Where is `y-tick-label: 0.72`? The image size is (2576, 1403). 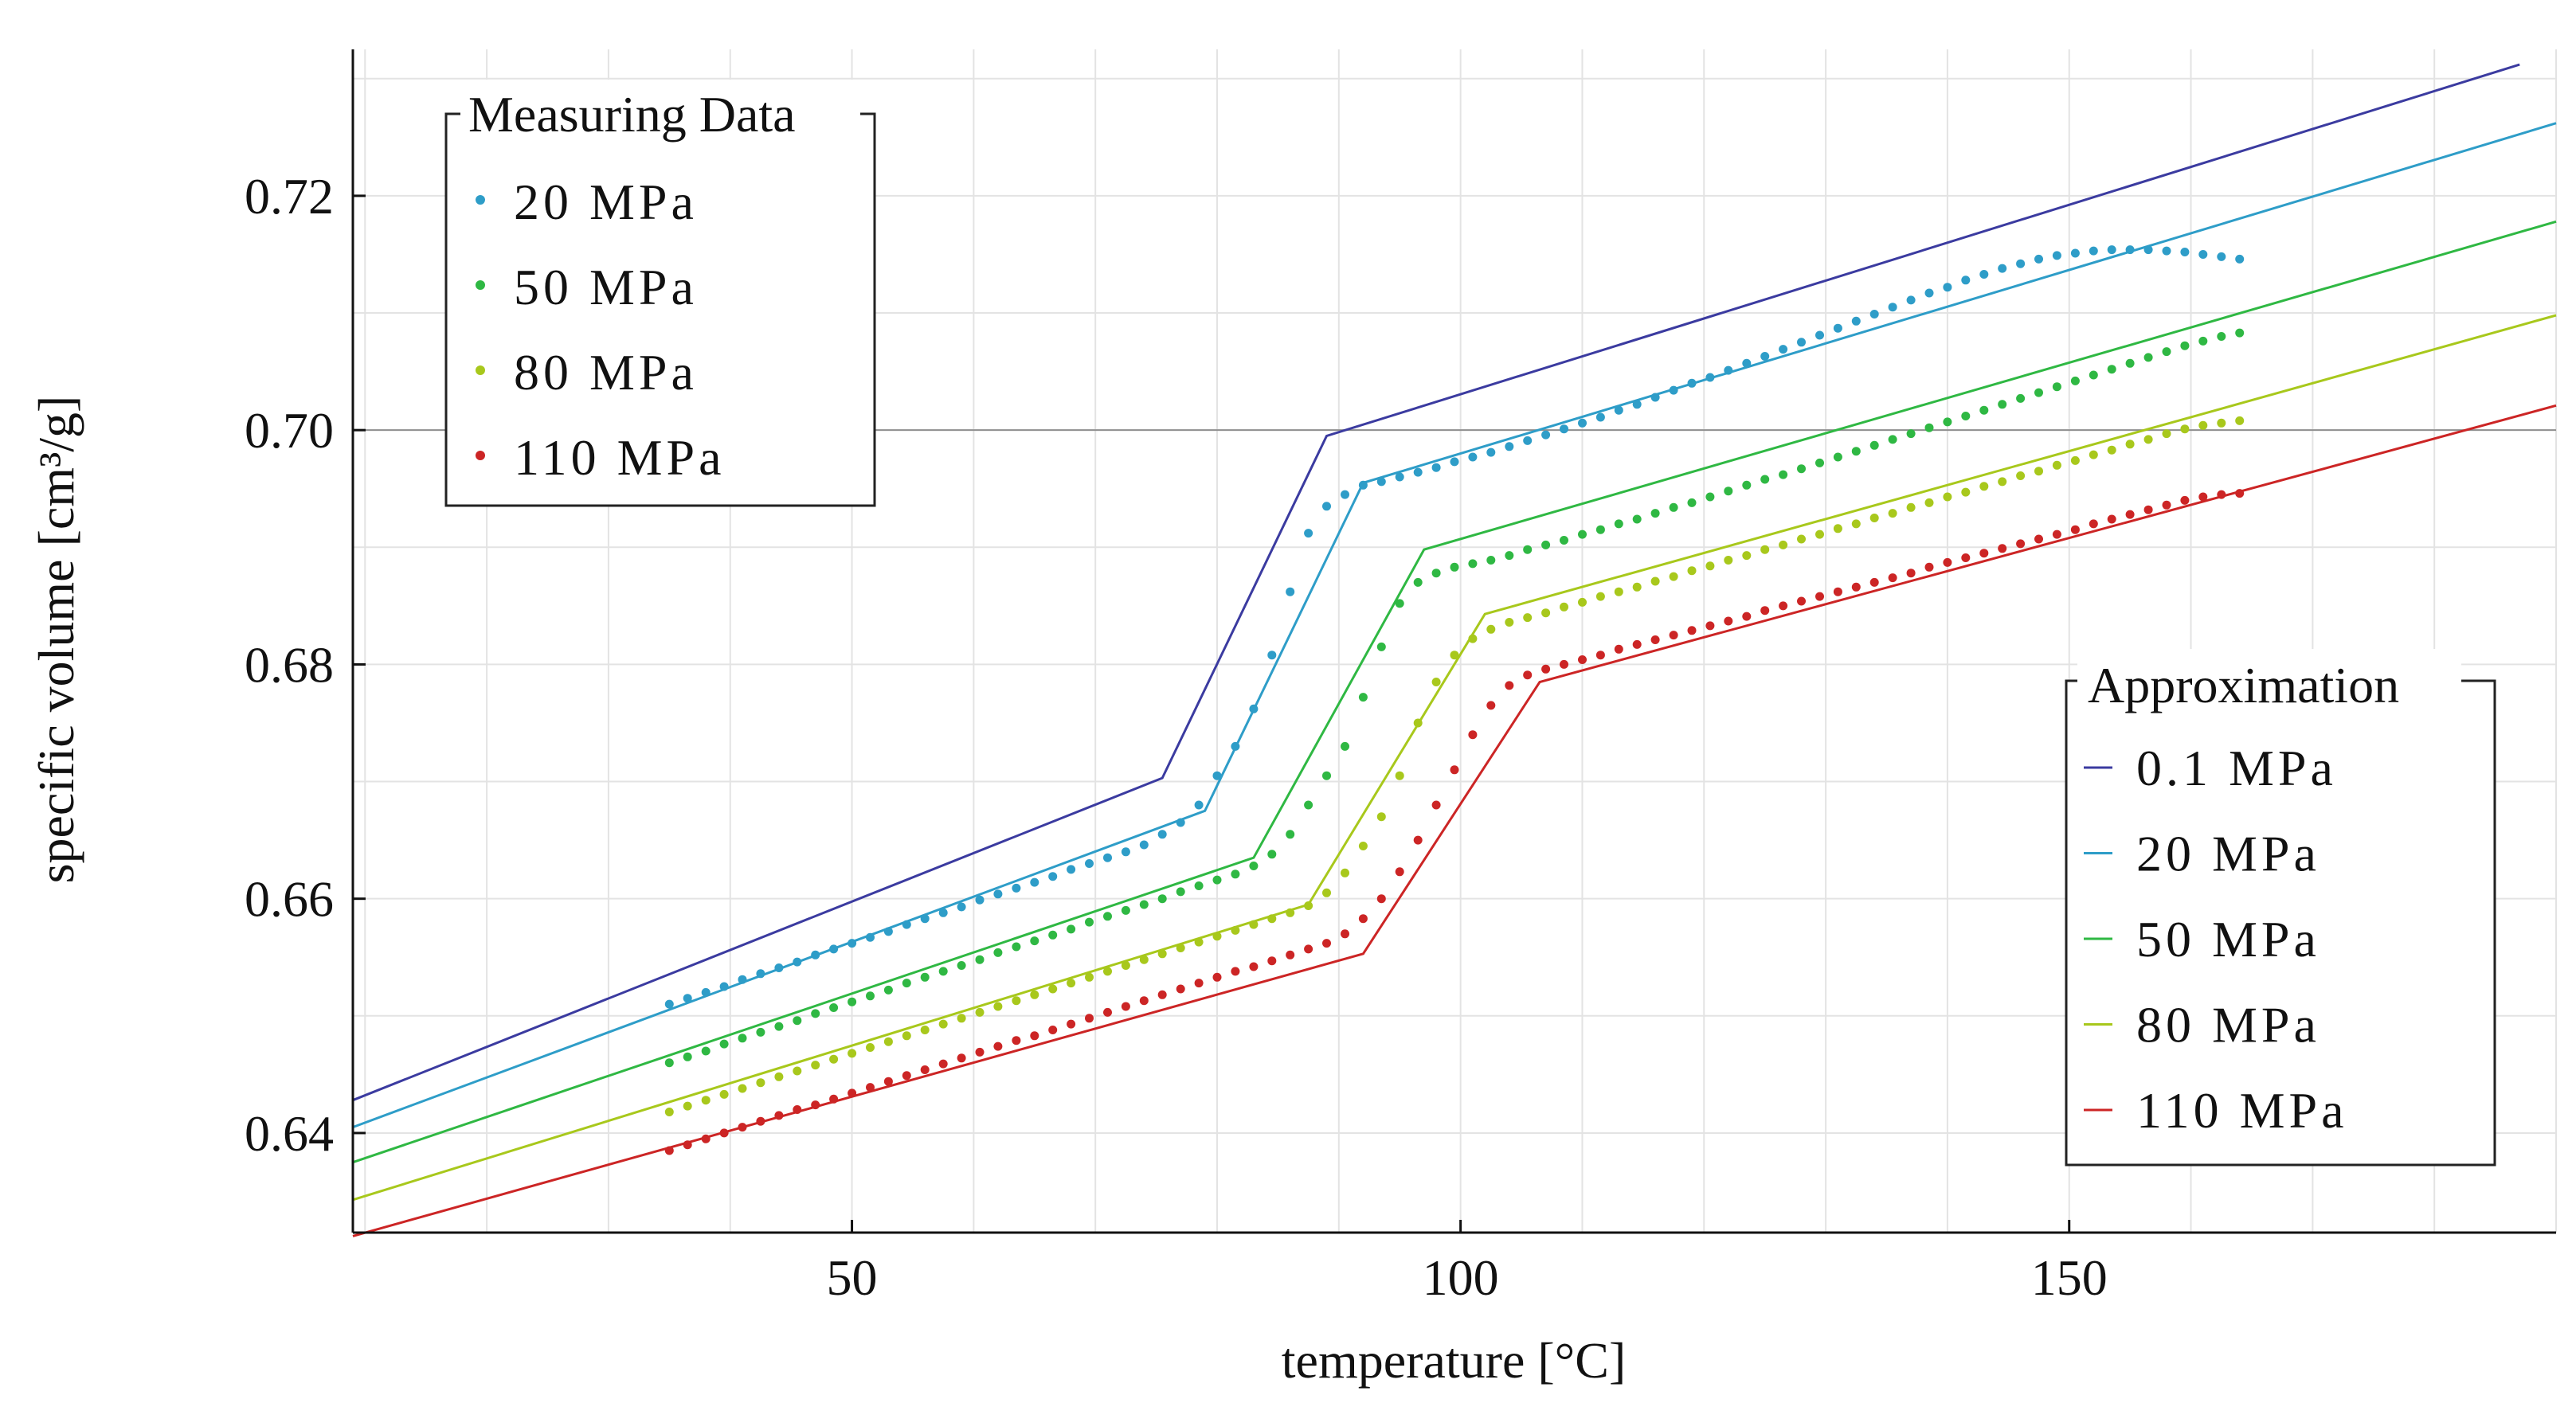 y-tick-label: 0.72 is located at coordinates (289, 196).